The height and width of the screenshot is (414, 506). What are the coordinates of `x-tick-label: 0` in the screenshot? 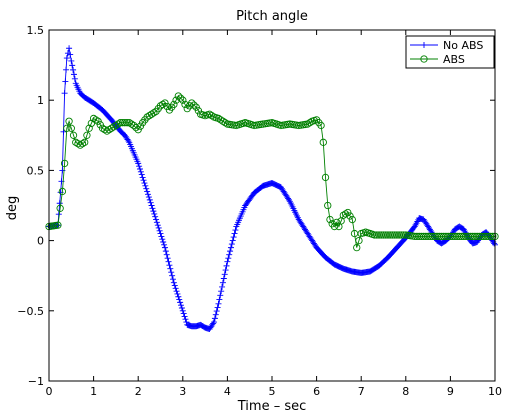 It's located at (49, 391).